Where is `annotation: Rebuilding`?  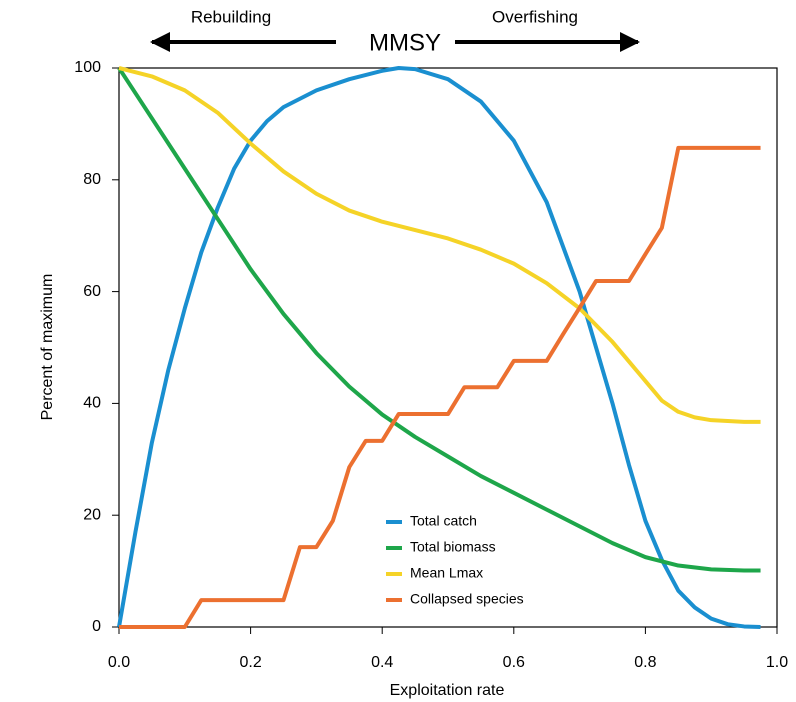 annotation: Rebuilding is located at coordinates (231, 16).